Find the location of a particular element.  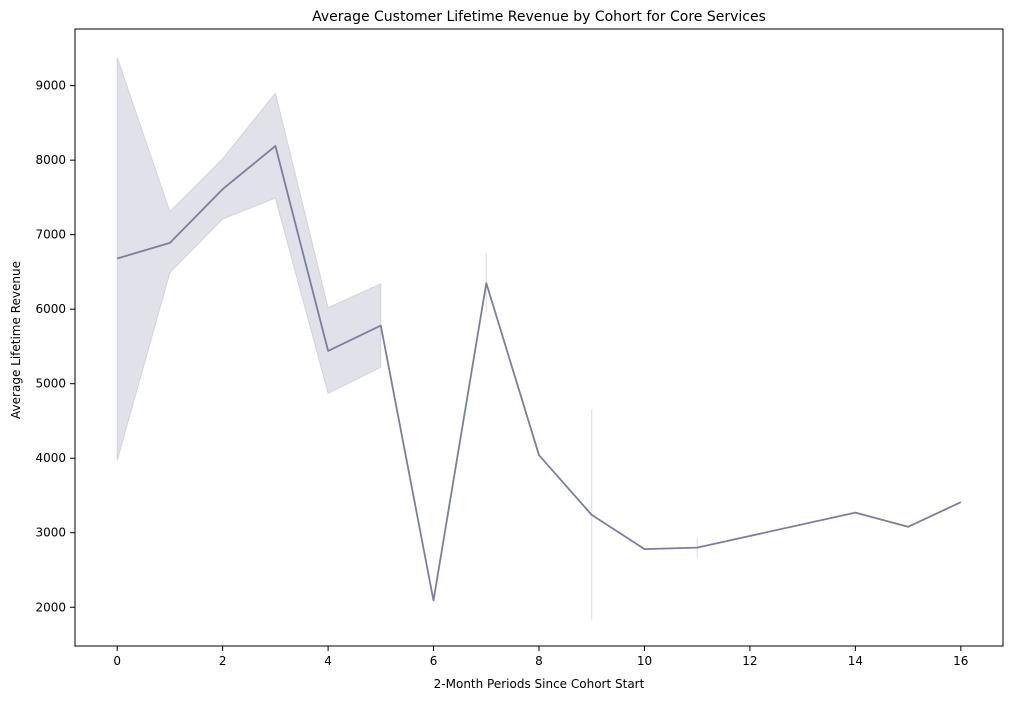

x-tick-label-4: 4 is located at coordinates (328, 661).